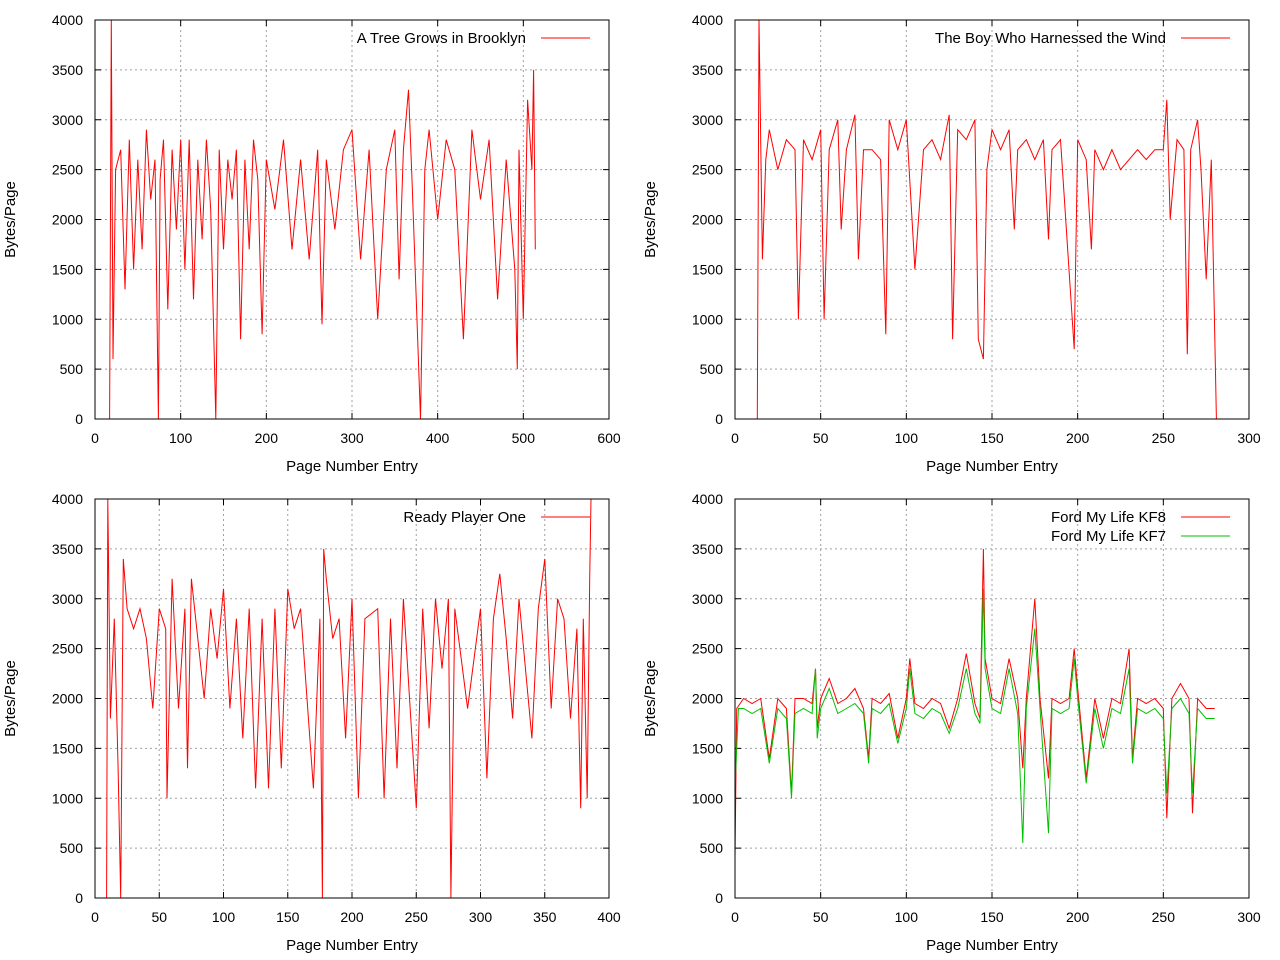  I want to click on legend-label: Ready Player One, so click(464, 517).